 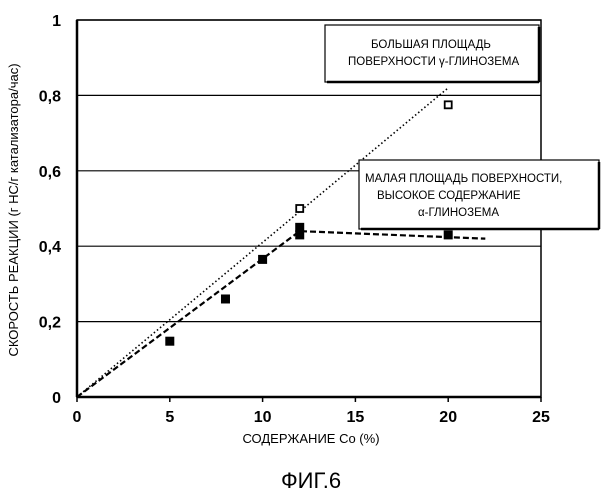 What do you see at coordinates (463, 179) in the screenshot?
I see `annotation-alpha-line-1: МАЛАЯ ПЛОЩАДЬ ПОВЕРХНОСТИ,` at bounding box center [463, 179].